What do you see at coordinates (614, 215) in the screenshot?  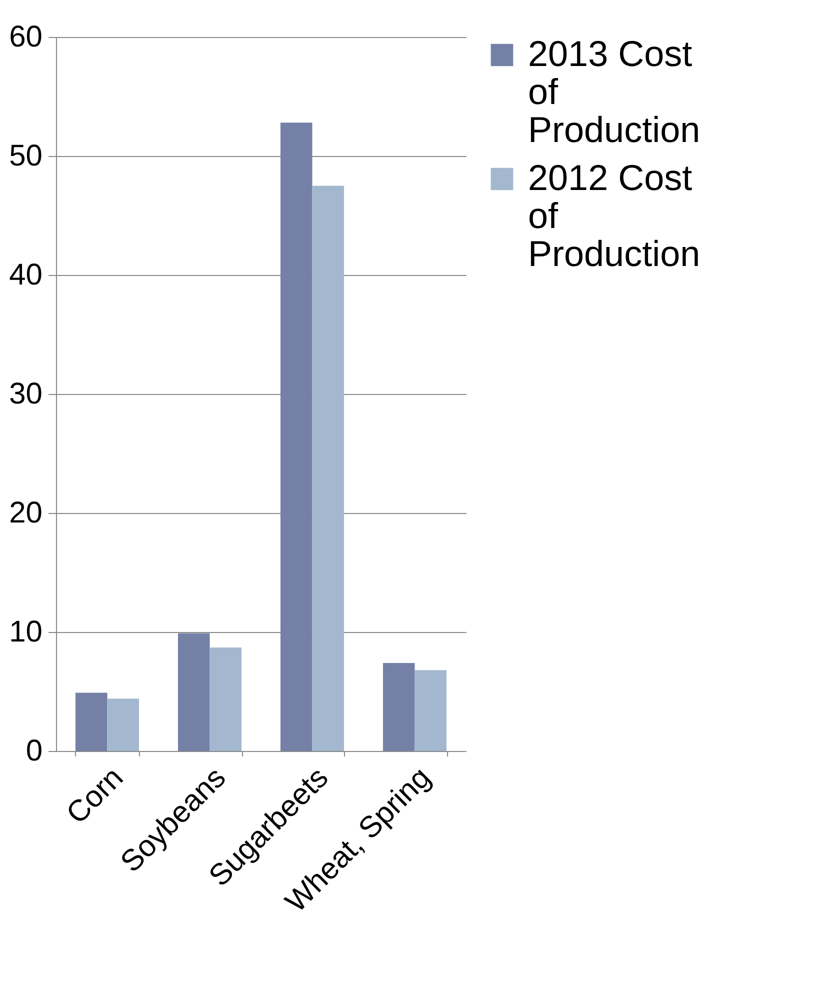 I see `legend-label: 2012 Cost of Production` at bounding box center [614, 215].